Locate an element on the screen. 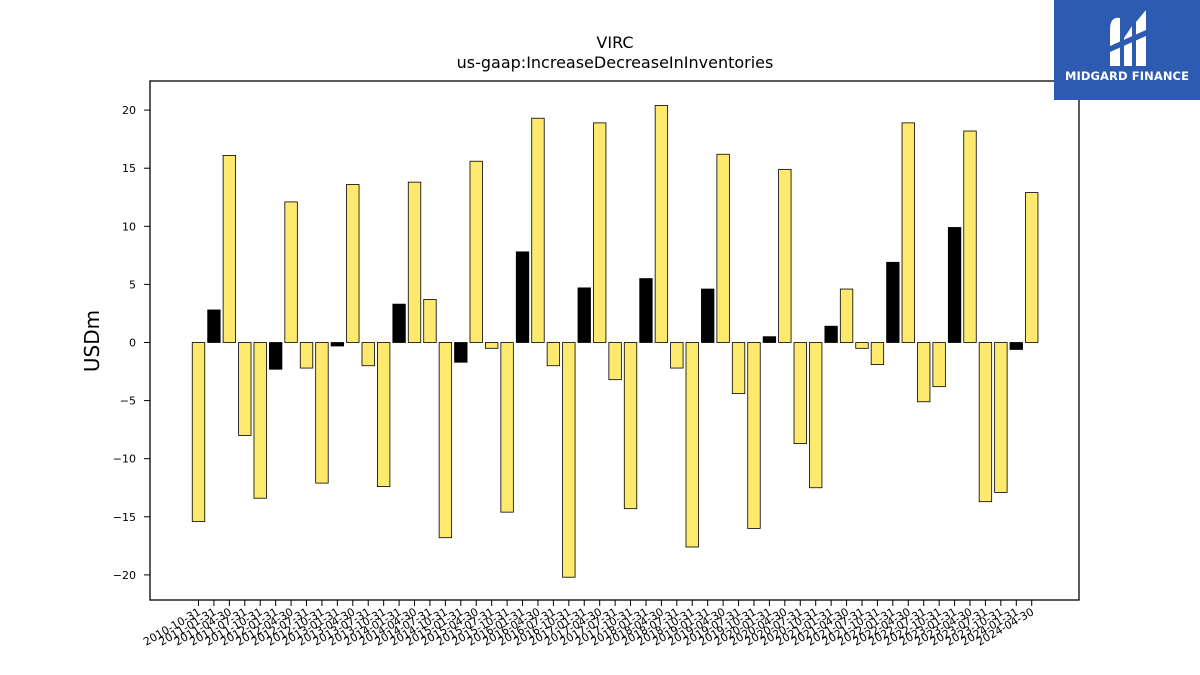  brand-name: MIDGARD FINANCE is located at coordinates (1127, 76).